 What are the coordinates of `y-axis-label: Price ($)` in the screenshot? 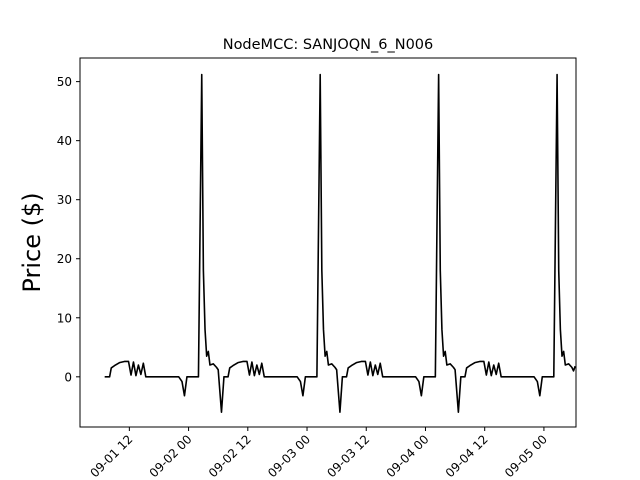 It's located at (32, 242).